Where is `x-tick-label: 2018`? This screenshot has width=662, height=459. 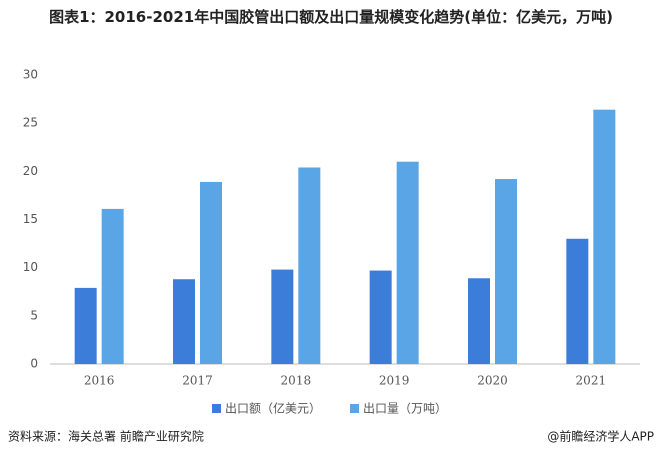
x-tick-label: 2018 is located at coordinates (296, 381).